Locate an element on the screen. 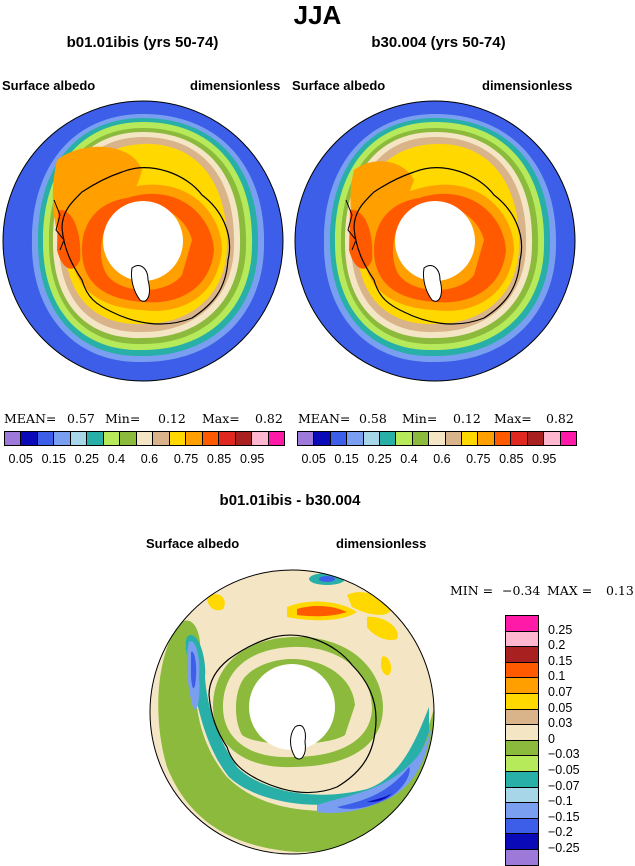 The width and height of the screenshot is (635, 866). left-colorbar is located at coordinates (144, 438).